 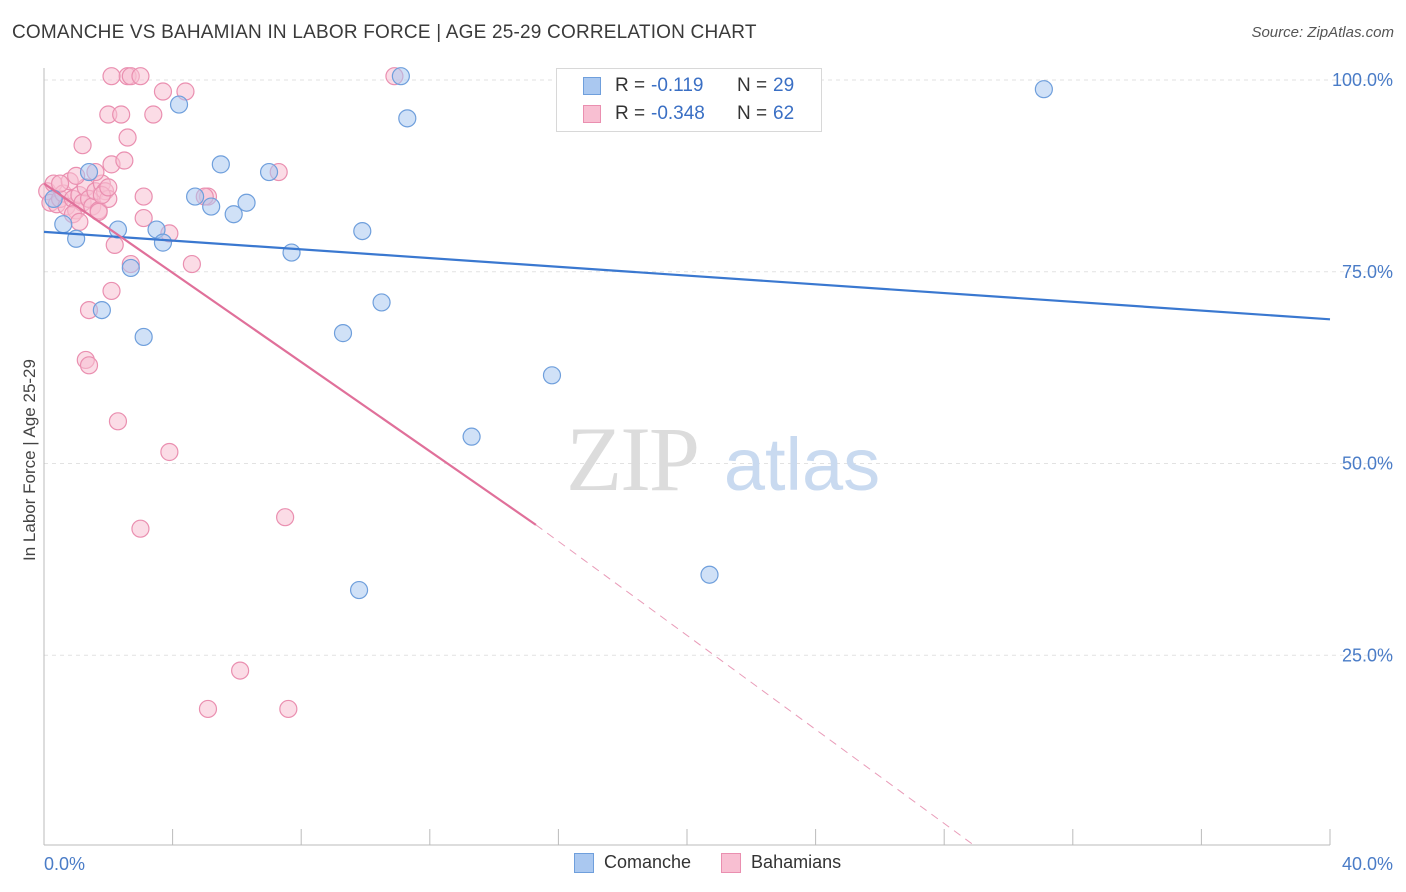 I want to click on bahamian-legend-swatch, so click(x=731, y=862).